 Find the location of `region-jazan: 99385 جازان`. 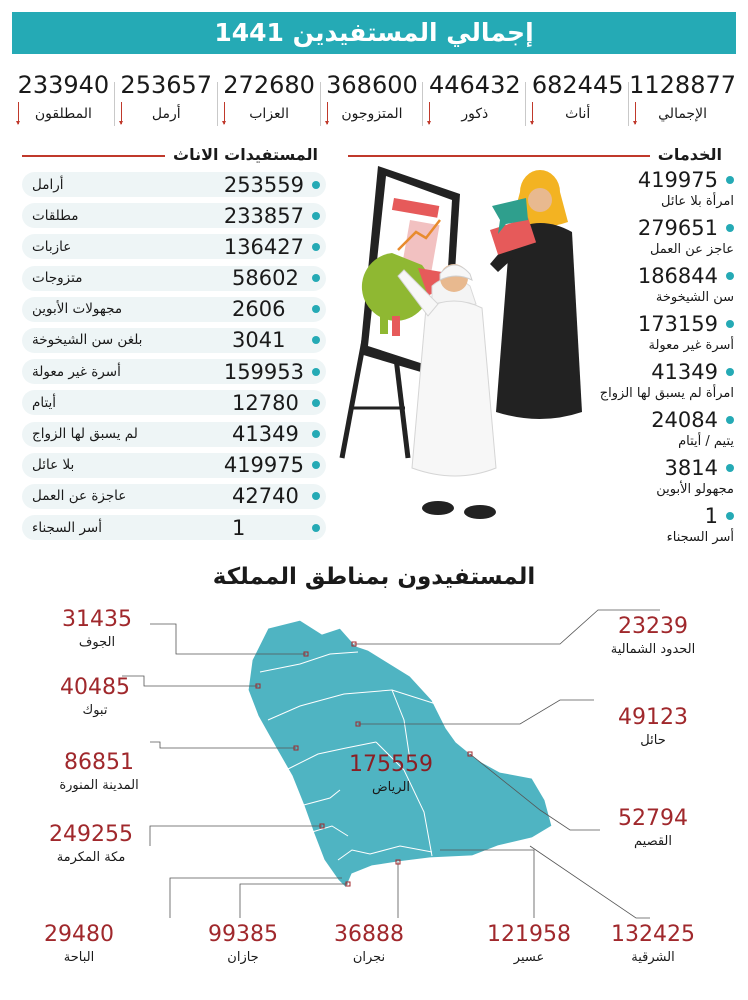

region-jazan: 99385 جازان is located at coordinates (243, 945).